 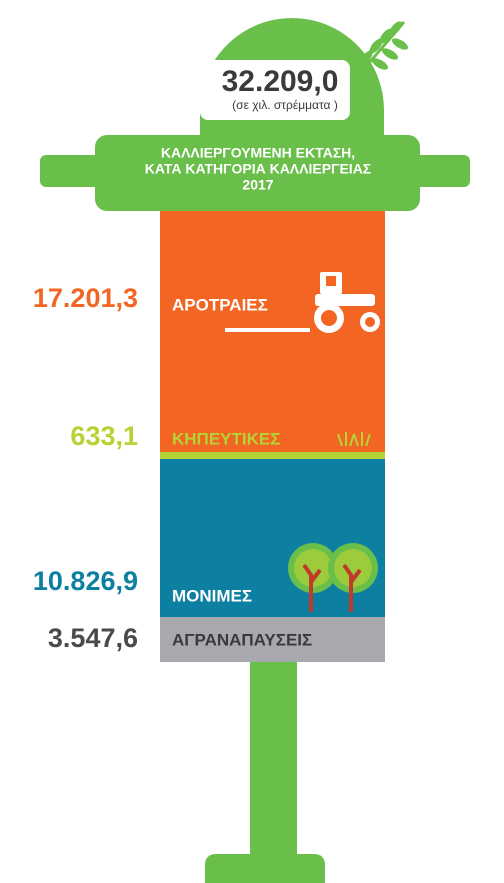 What do you see at coordinates (85, 581) in the screenshot?
I see `segment-value: 10.826,9` at bounding box center [85, 581].